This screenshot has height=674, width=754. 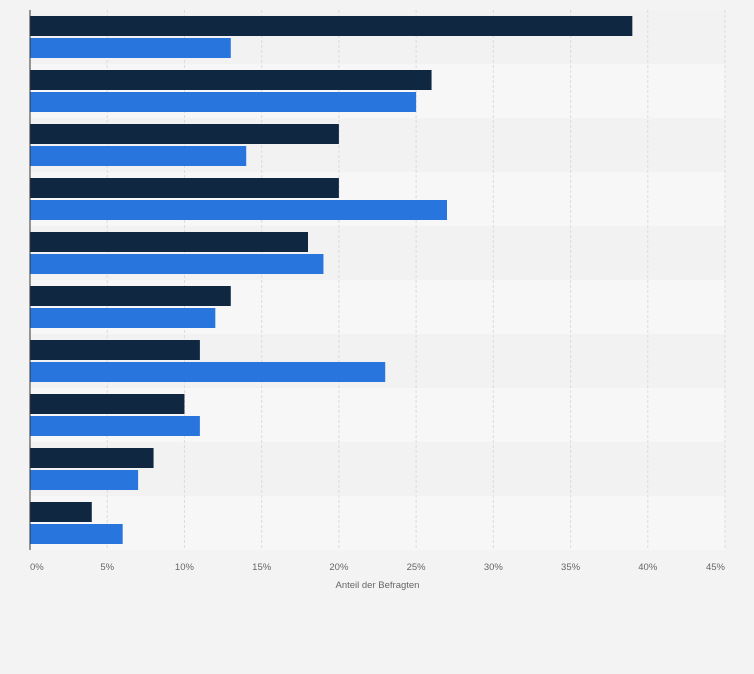 What do you see at coordinates (417, 567) in the screenshot?
I see `x-tick-label: 25%` at bounding box center [417, 567].